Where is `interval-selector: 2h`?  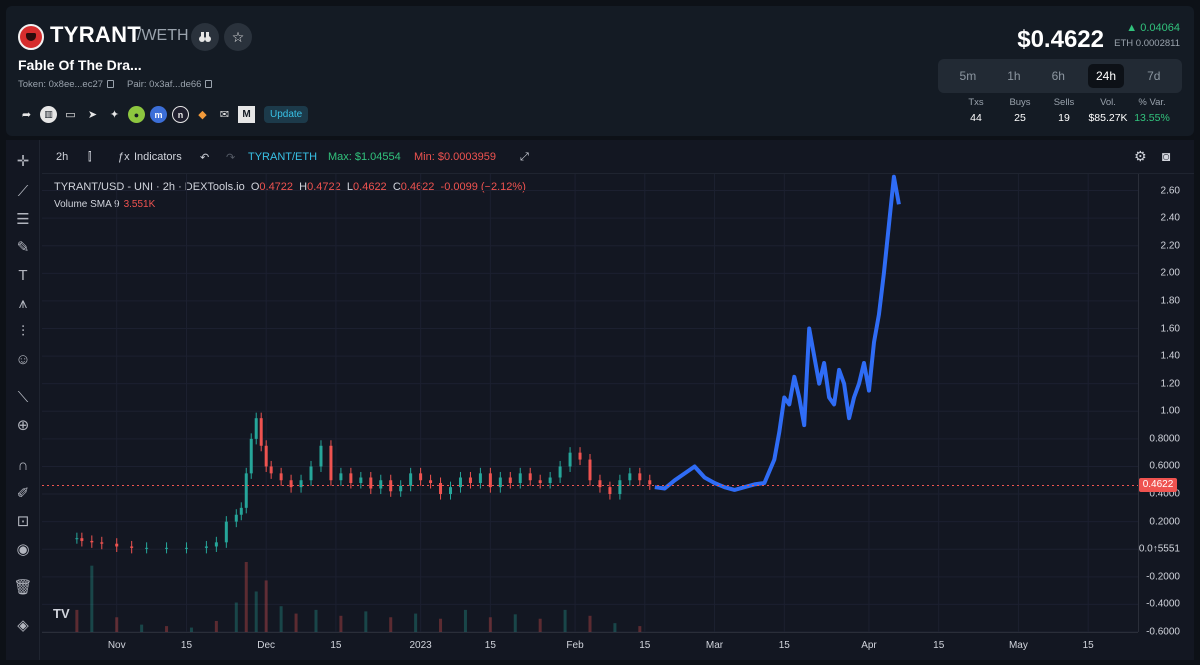
interval-selector: 2h is located at coordinates (62, 157).